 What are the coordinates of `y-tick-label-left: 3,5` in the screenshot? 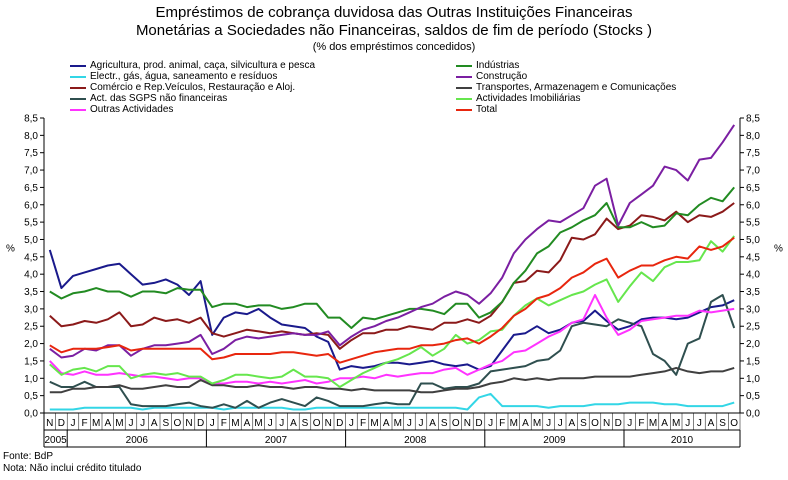 It's located at (31, 292).